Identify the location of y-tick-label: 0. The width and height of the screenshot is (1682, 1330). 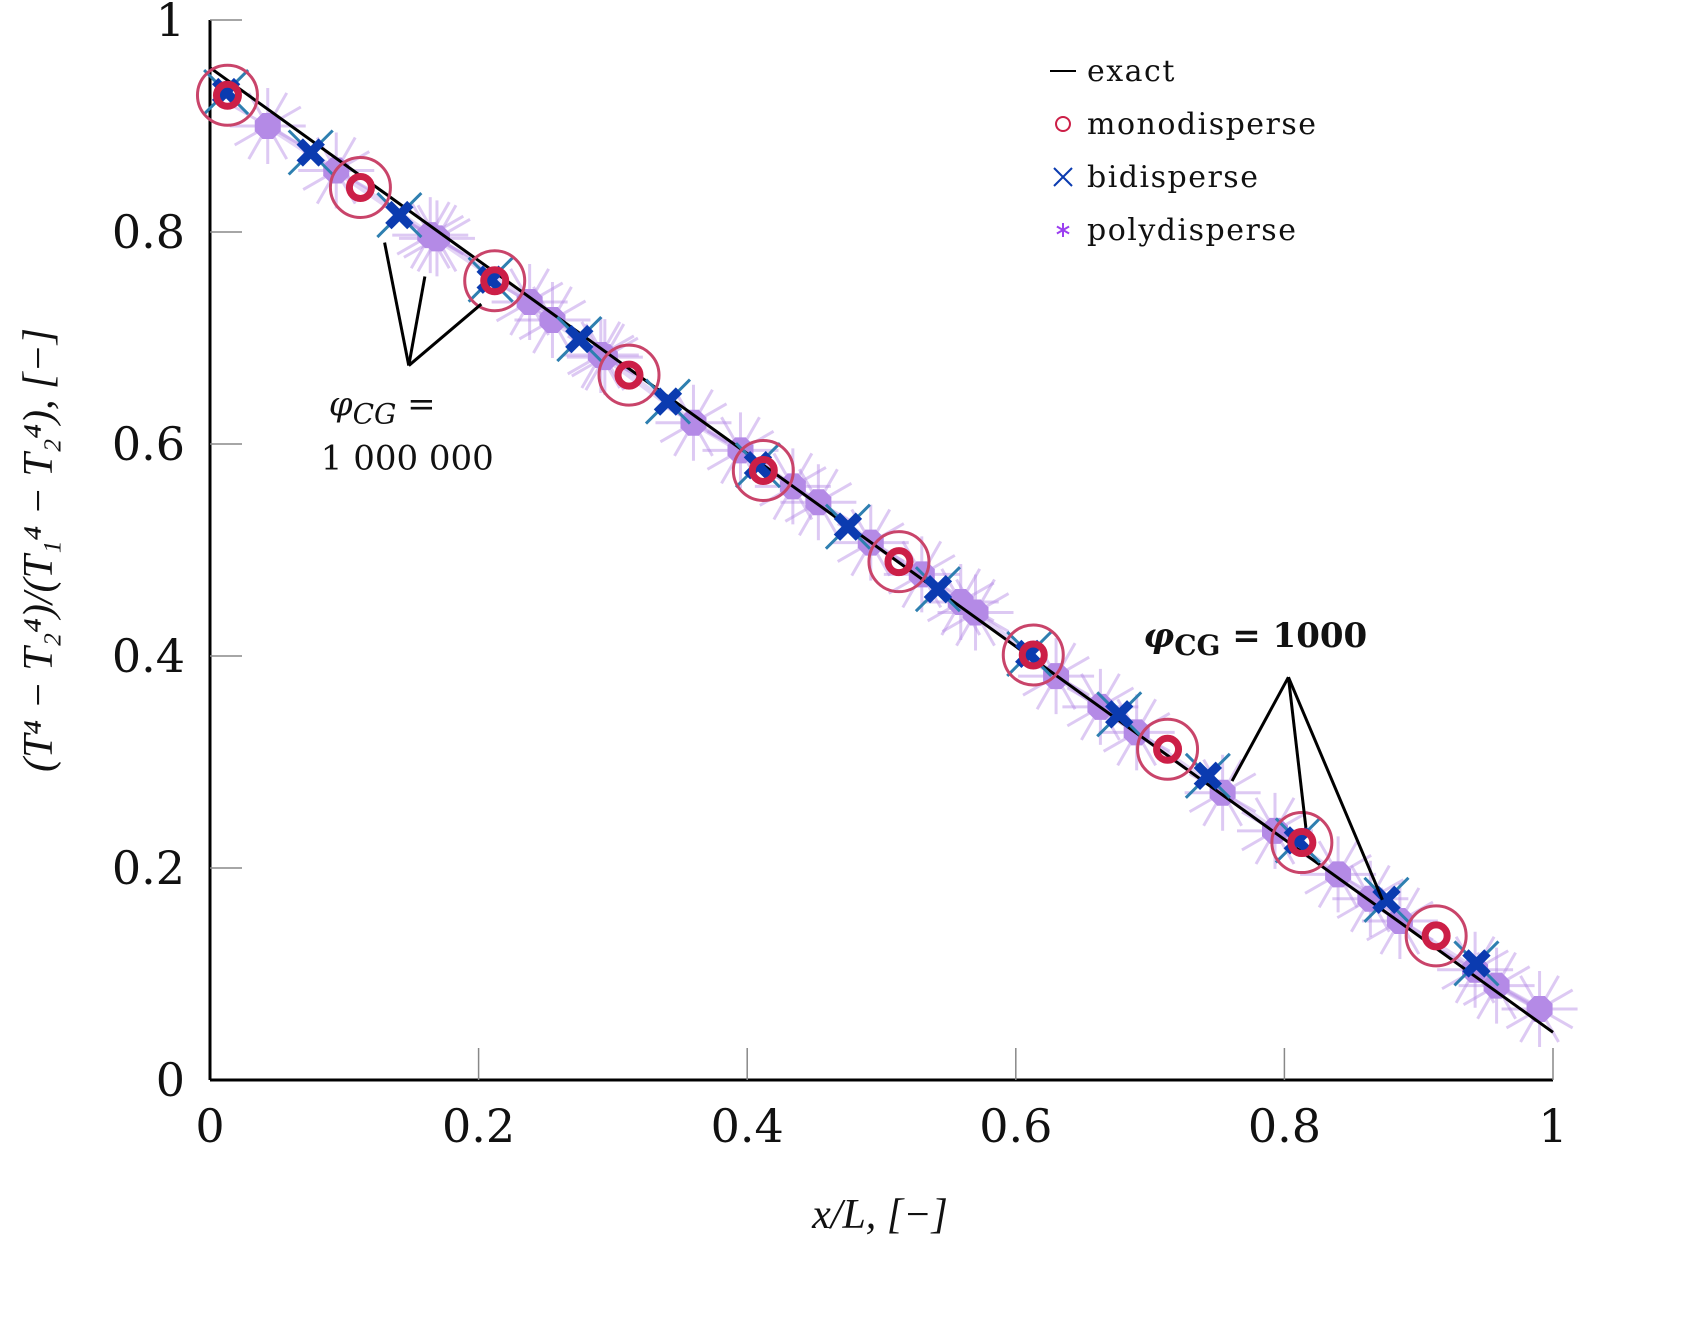
(170, 1080).